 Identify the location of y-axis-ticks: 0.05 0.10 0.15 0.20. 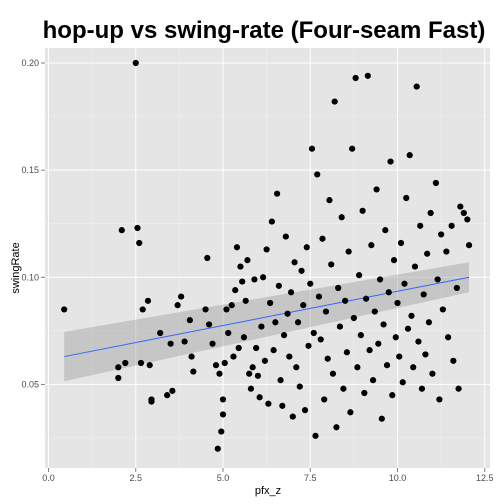
(33, 223).